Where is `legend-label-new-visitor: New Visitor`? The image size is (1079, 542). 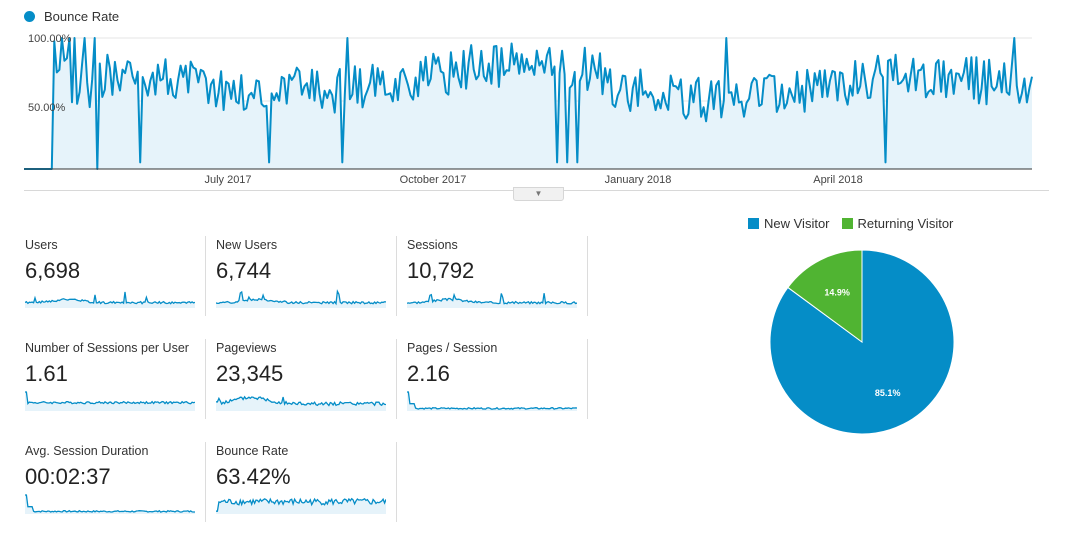 legend-label-new-visitor: New Visitor is located at coordinates (797, 223).